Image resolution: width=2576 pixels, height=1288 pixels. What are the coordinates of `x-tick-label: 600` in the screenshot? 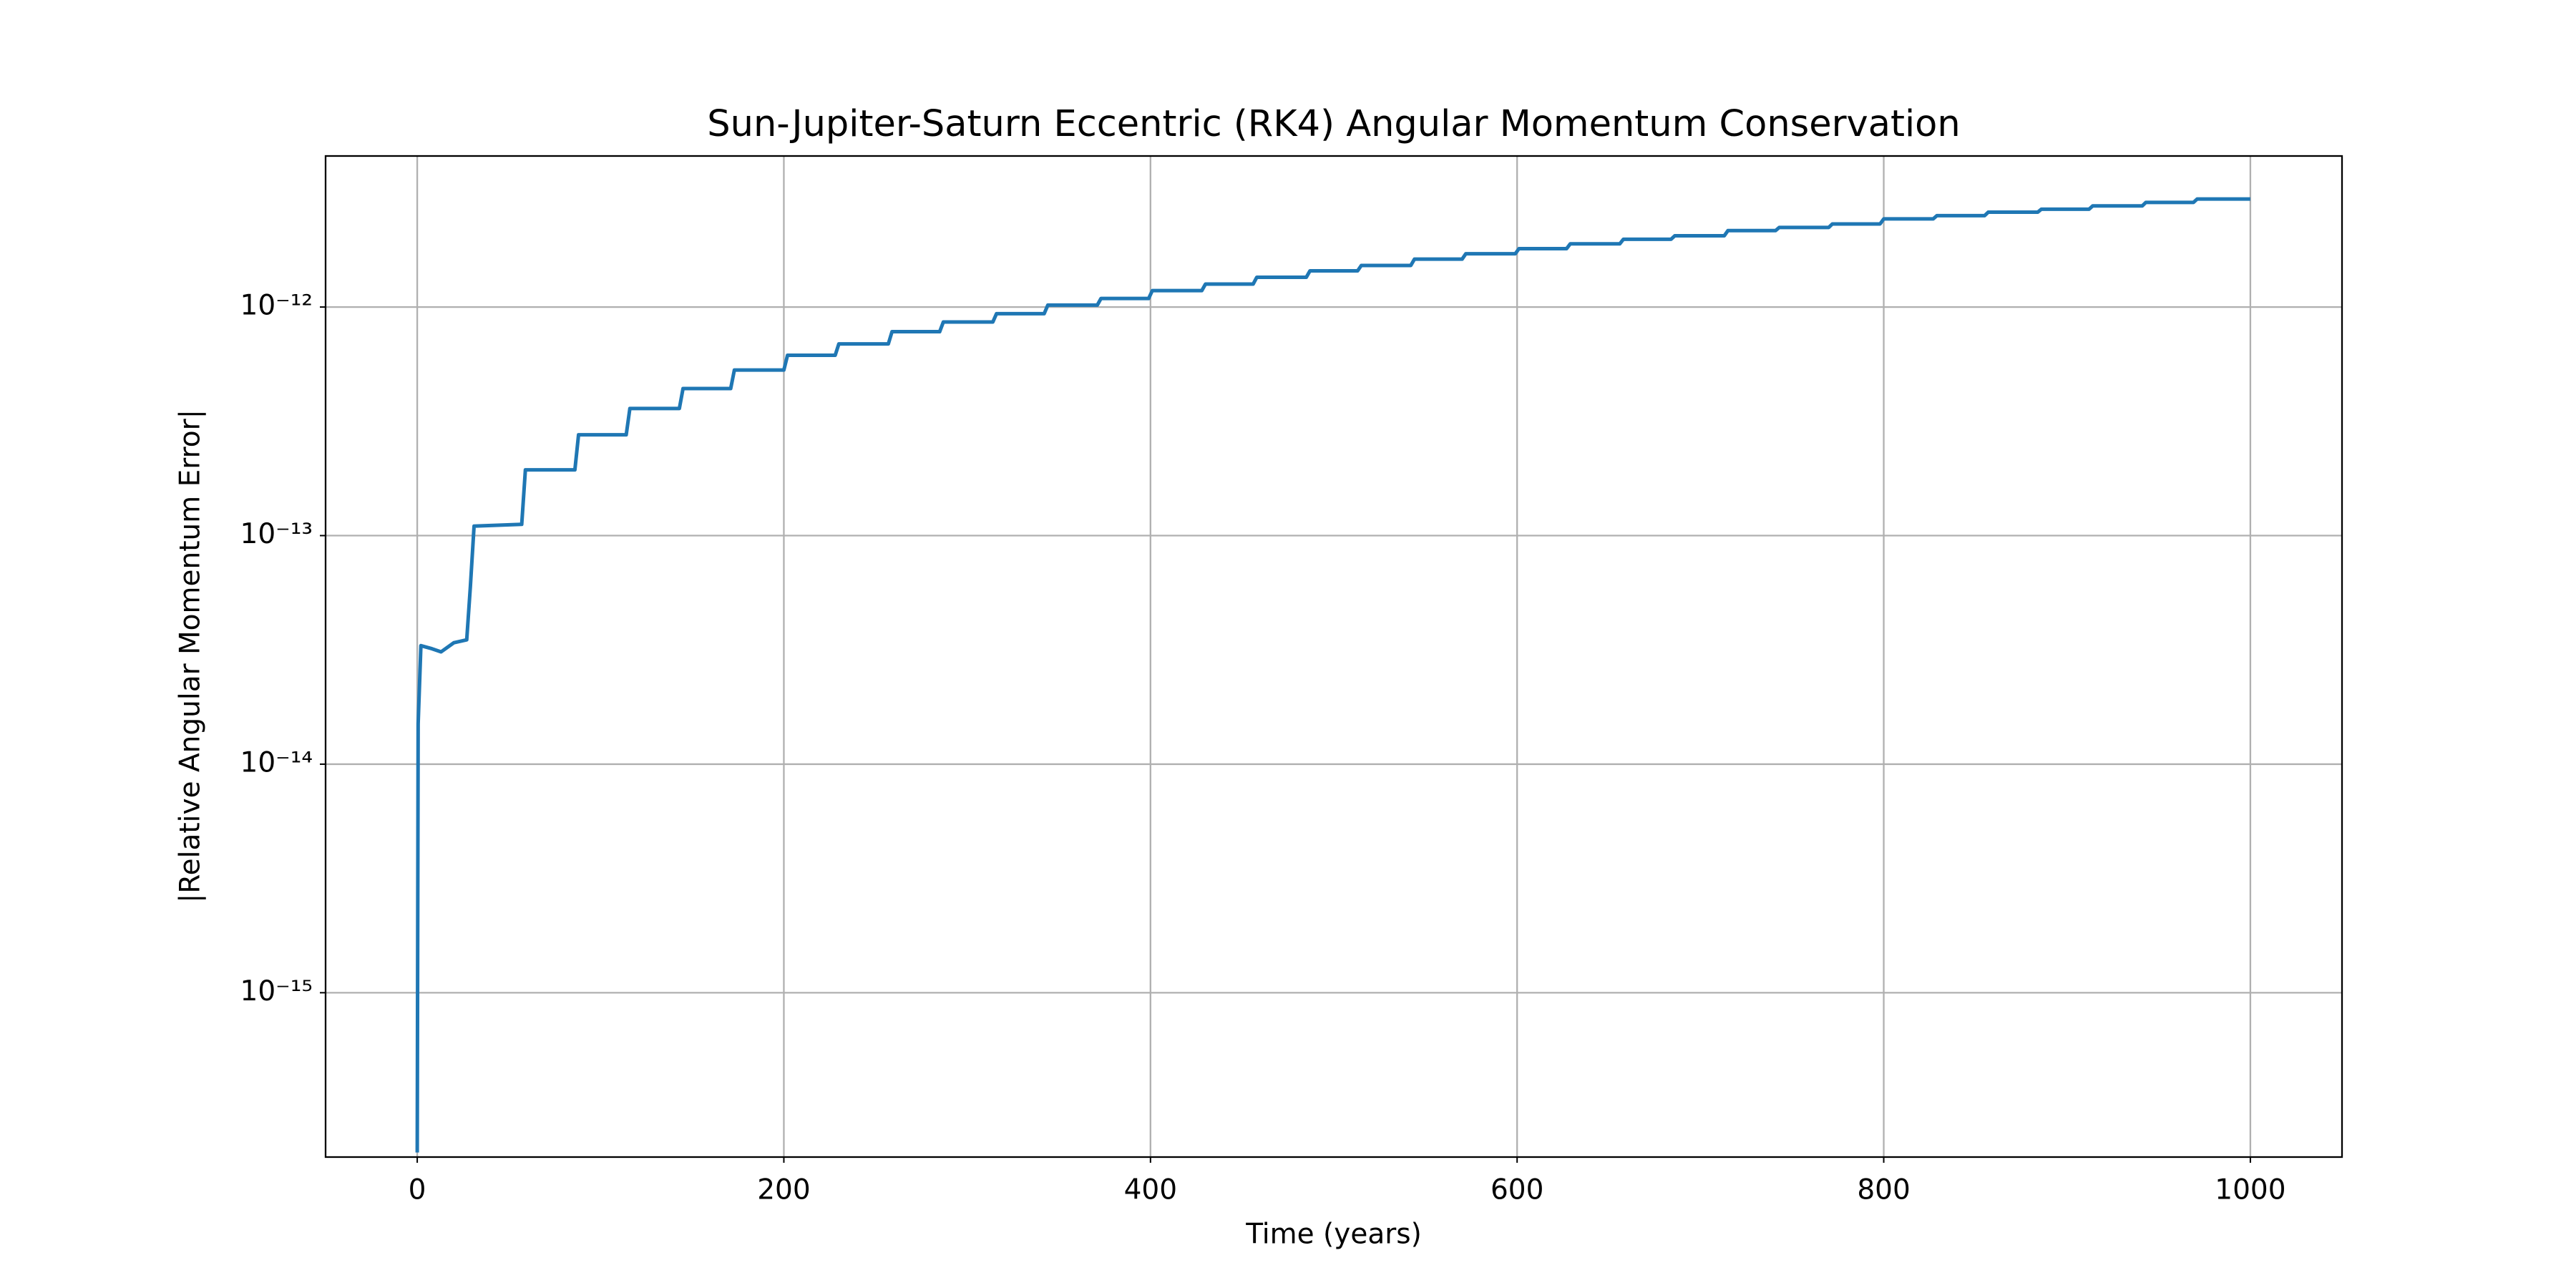 It's located at (1517, 1190).